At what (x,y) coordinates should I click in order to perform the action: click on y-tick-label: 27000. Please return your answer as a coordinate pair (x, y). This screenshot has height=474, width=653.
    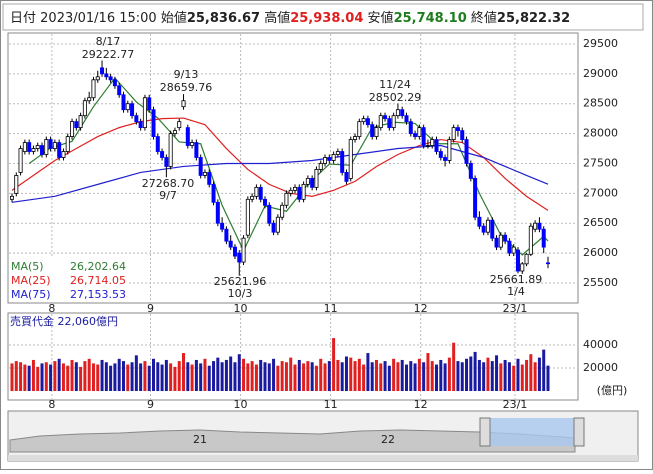
    Looking at the image, I should click on (600, 192).